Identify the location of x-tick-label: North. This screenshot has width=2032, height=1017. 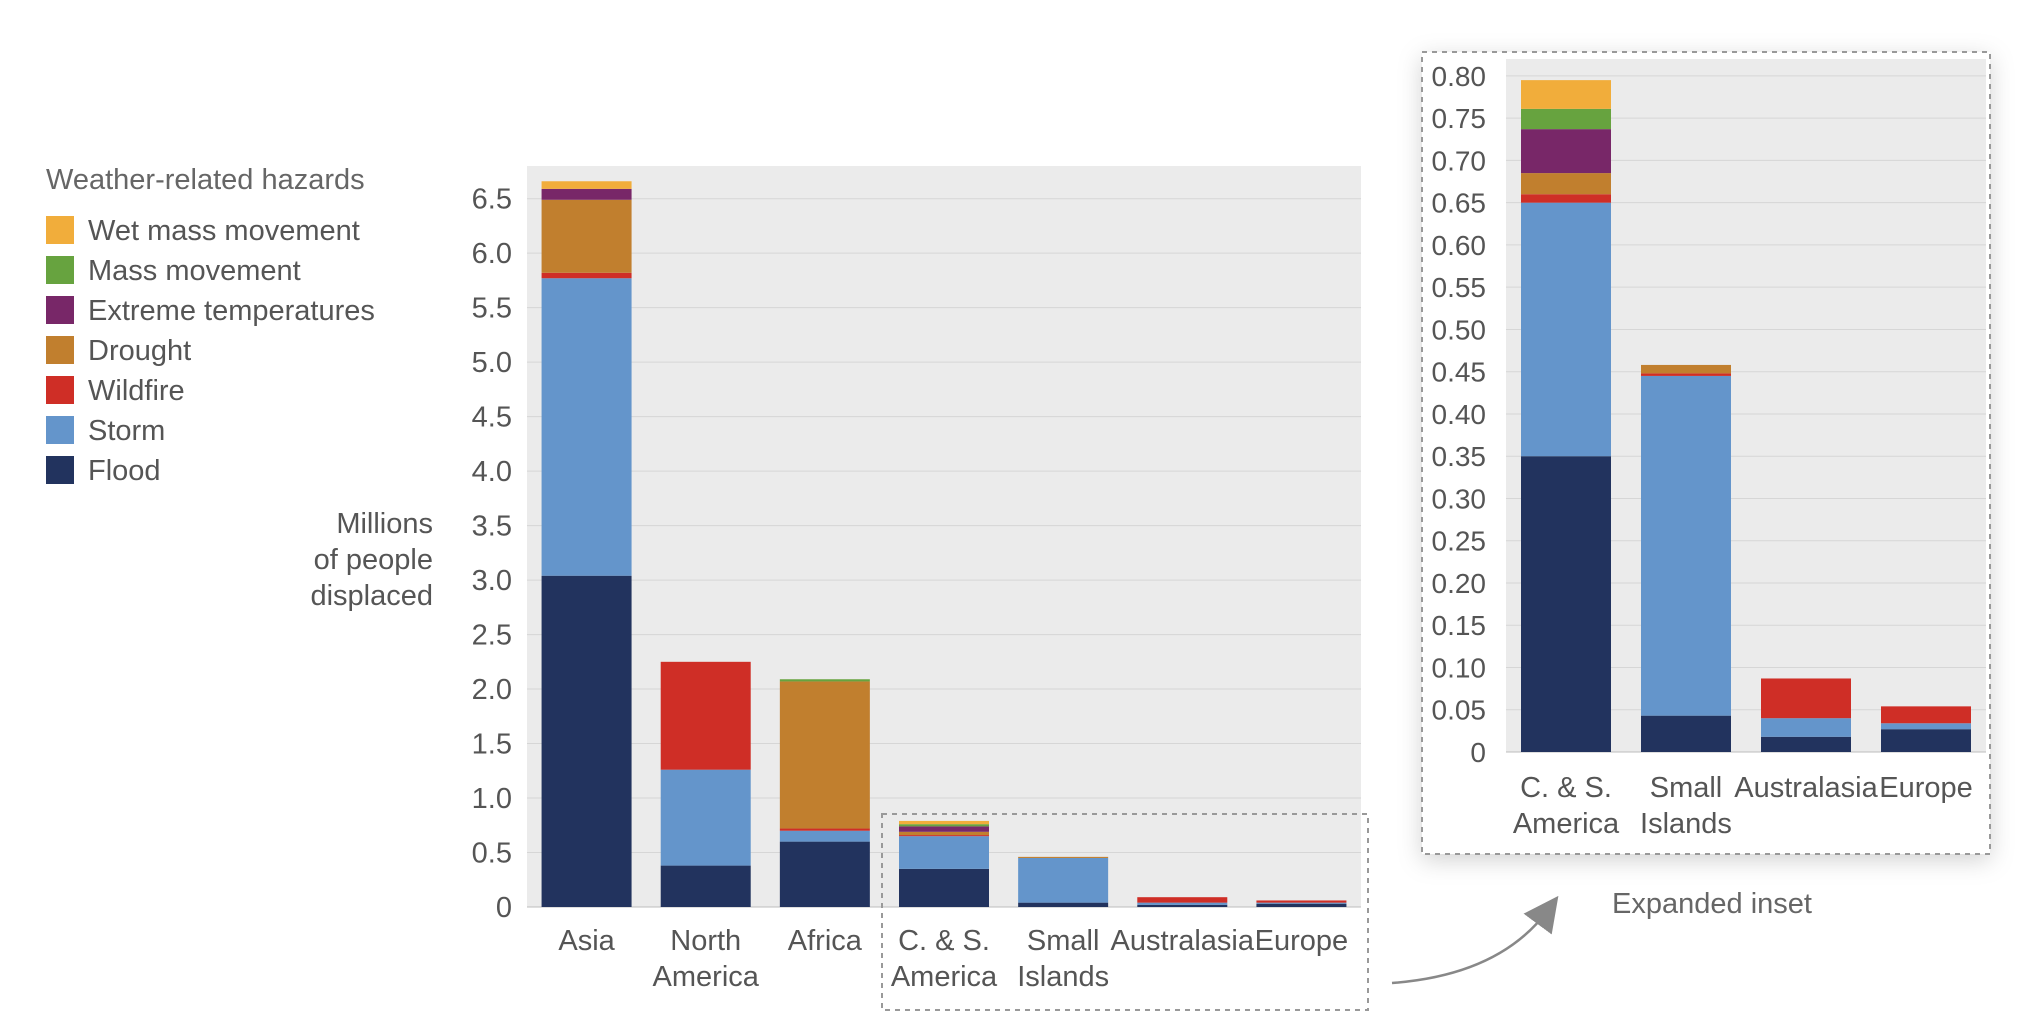
(705, 941).